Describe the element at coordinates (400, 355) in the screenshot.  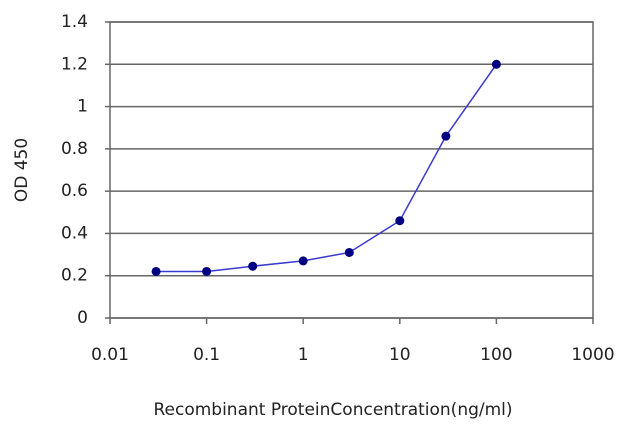
I see `x-tick-label: 10` at that location.